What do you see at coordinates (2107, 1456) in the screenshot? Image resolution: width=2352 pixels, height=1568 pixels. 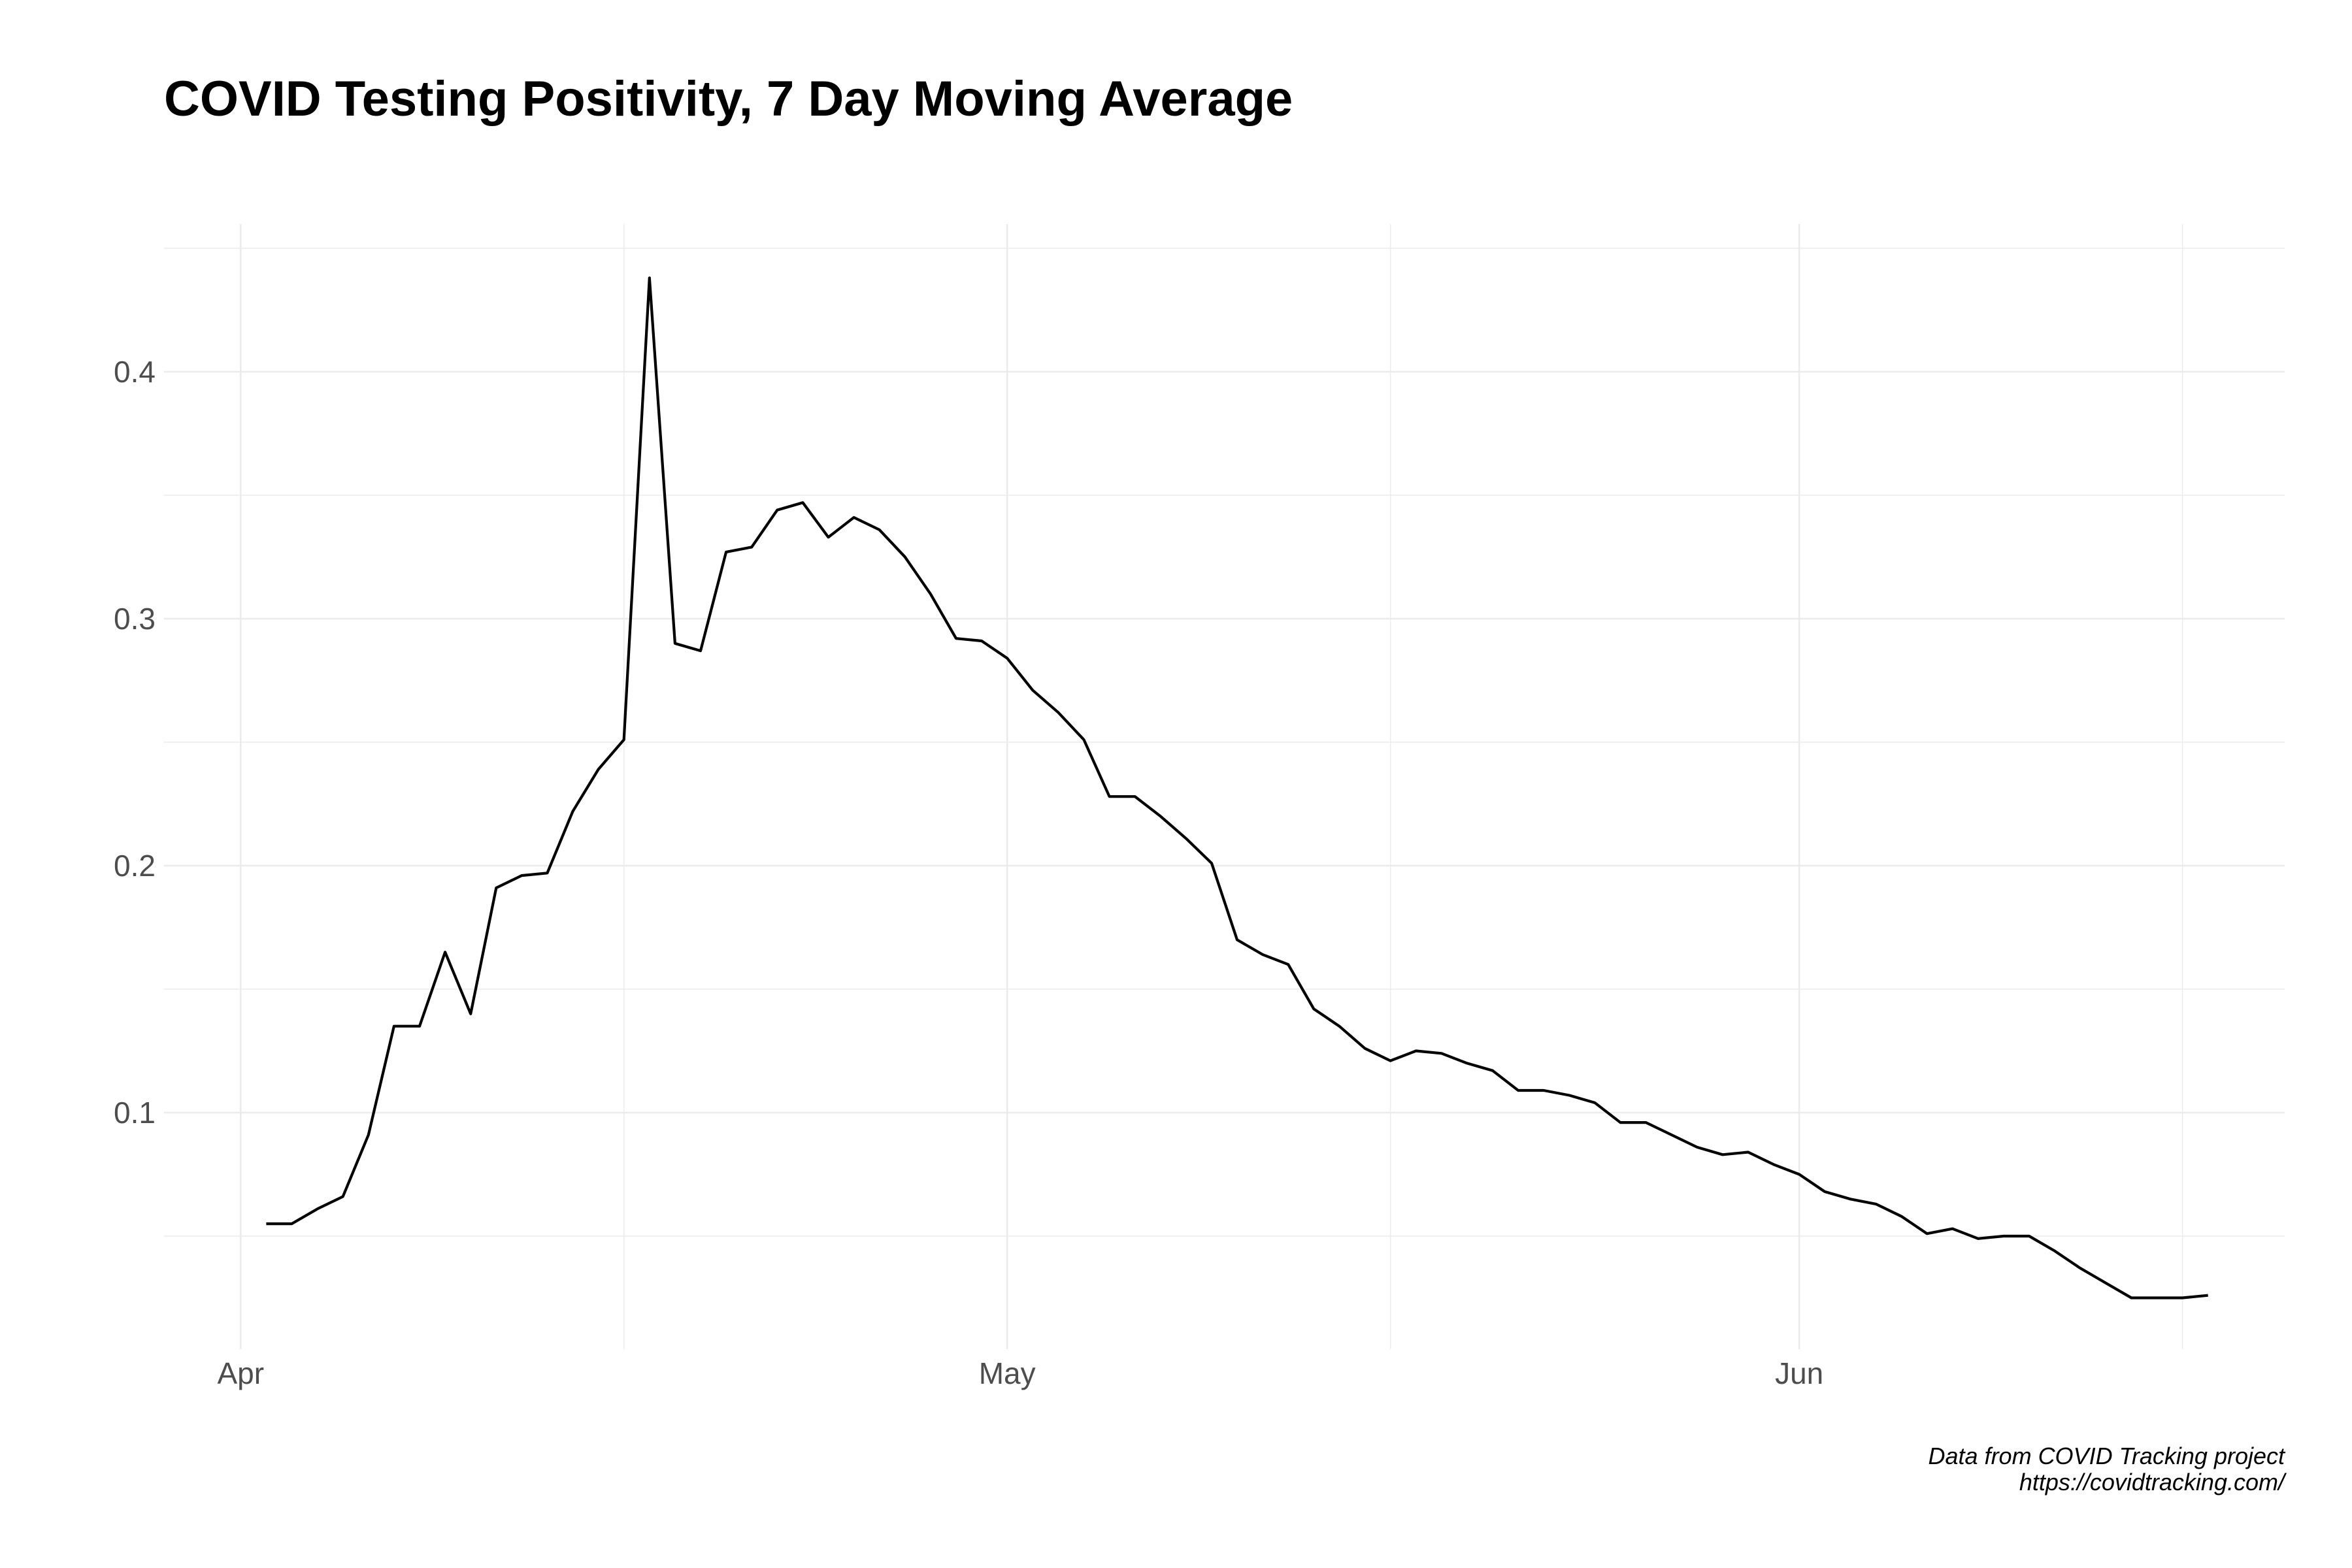 I see `caption-source: Data from COVID Tracking project` at bounding box center [2107, 1456].